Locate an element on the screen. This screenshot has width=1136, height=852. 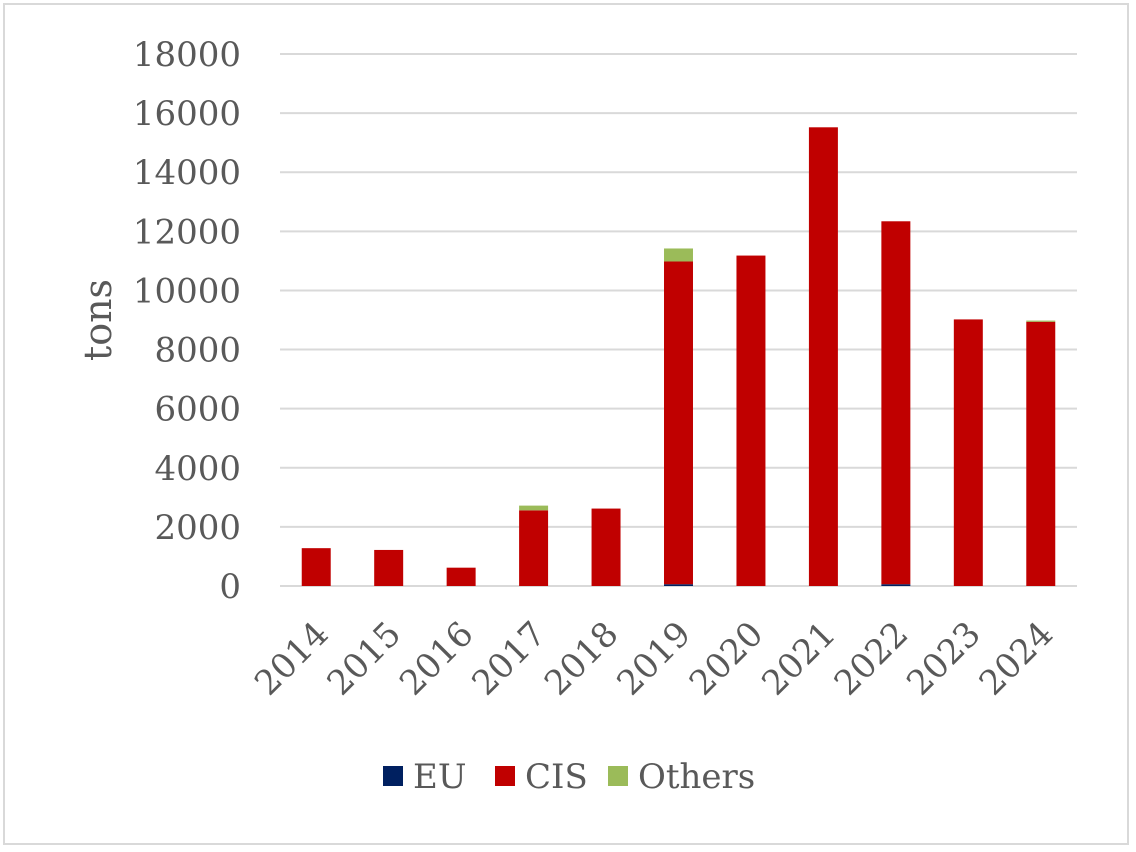
y-tick-label: 2000 is located at coordinates (197, 528).